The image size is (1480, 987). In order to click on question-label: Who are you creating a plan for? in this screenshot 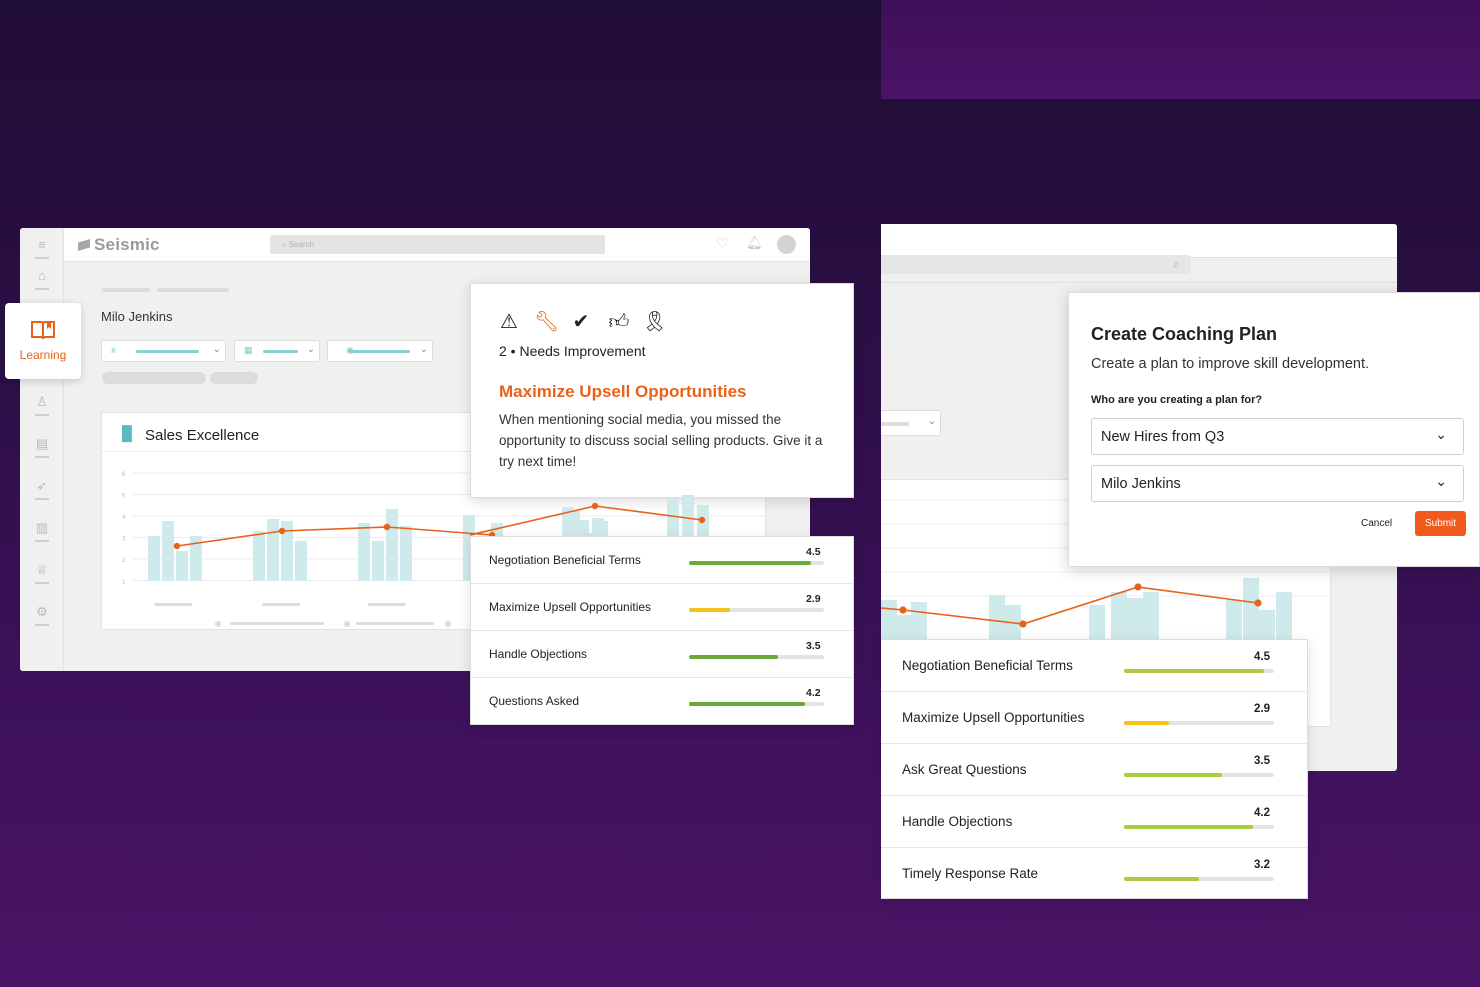, I will do `click(1177, 400)`.